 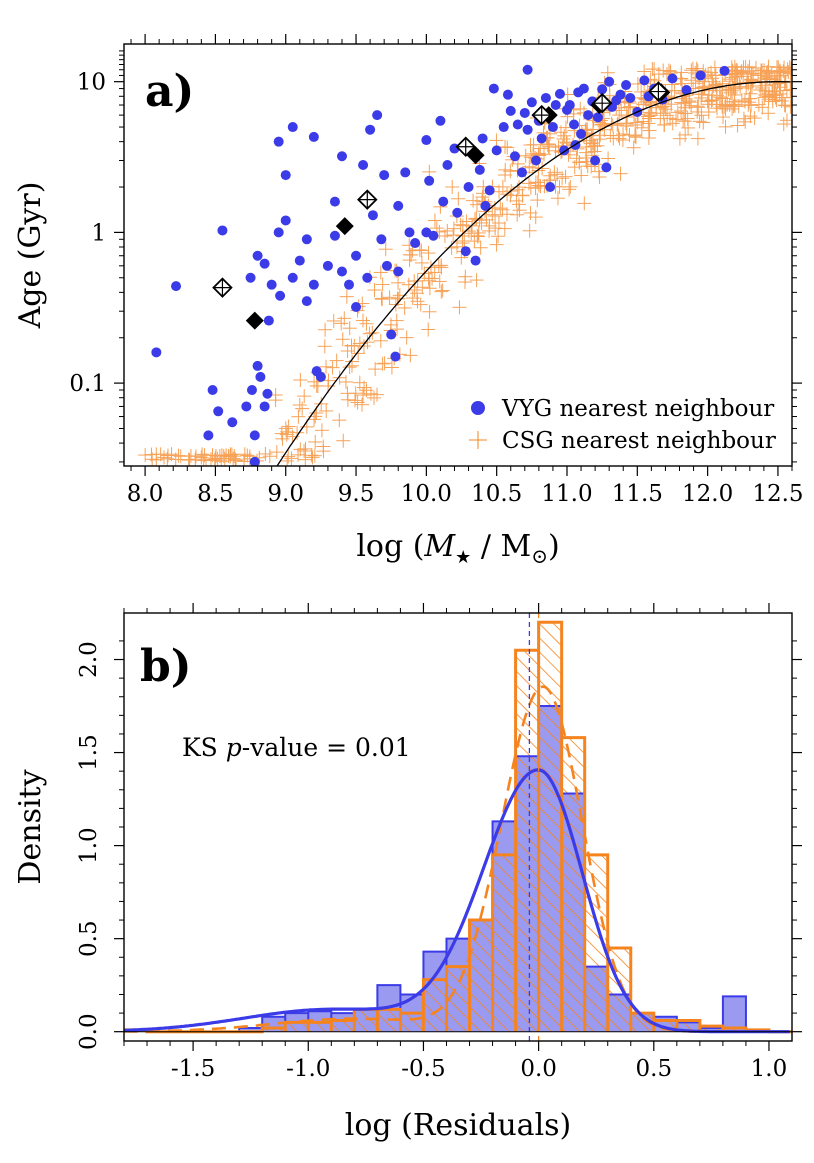 What do you see at coordinates (215, 494) in the screenshot?
I see `x-tick-label-a: 8.5` at bounding box center [215, 494].